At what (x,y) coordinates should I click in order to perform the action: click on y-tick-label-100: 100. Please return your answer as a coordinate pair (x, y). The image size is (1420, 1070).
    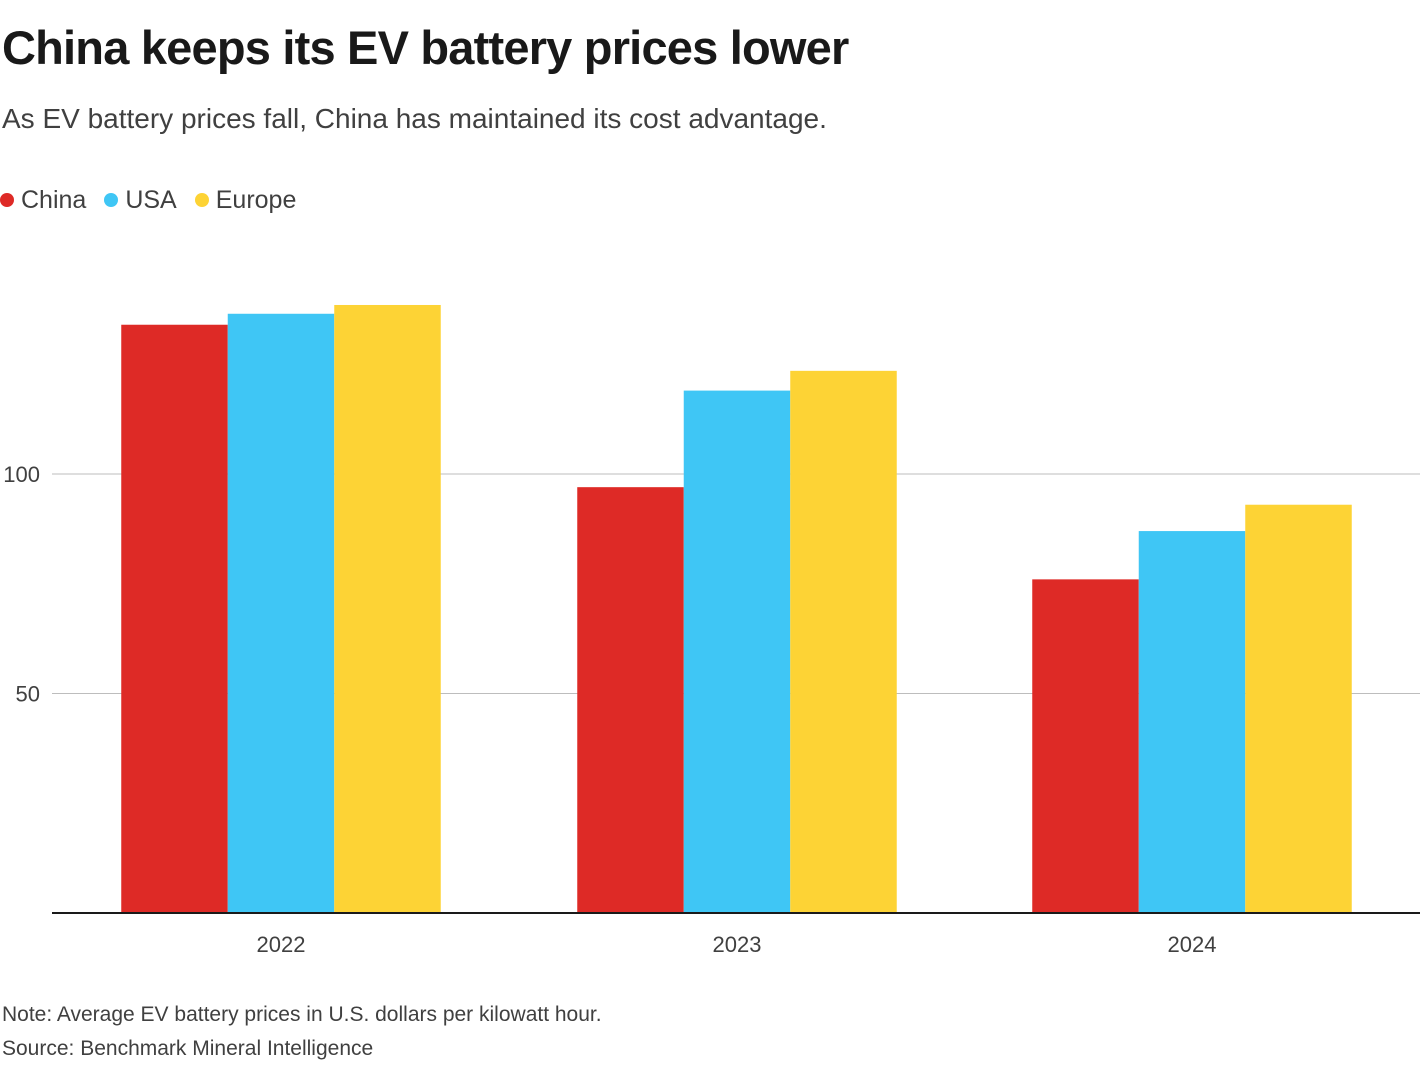
    Looking at the image, I should click on (21, 474).